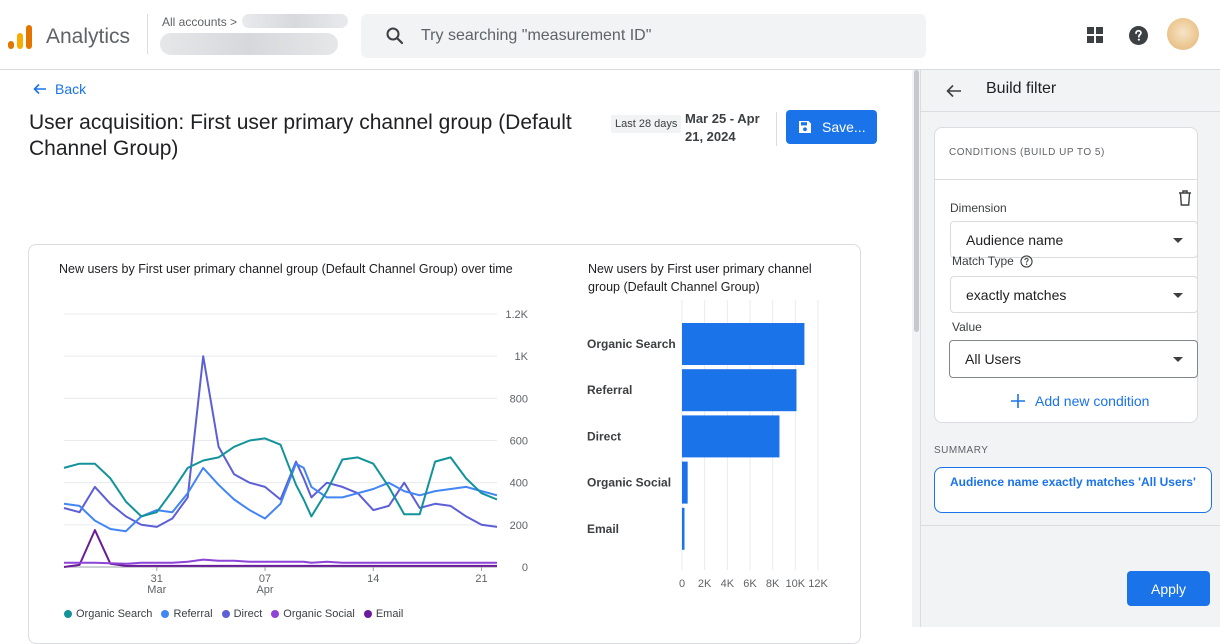  Describe the element at coordinates (156, 590) in the screenshot. I see `x-tick-sublabel: Mar` at that location.